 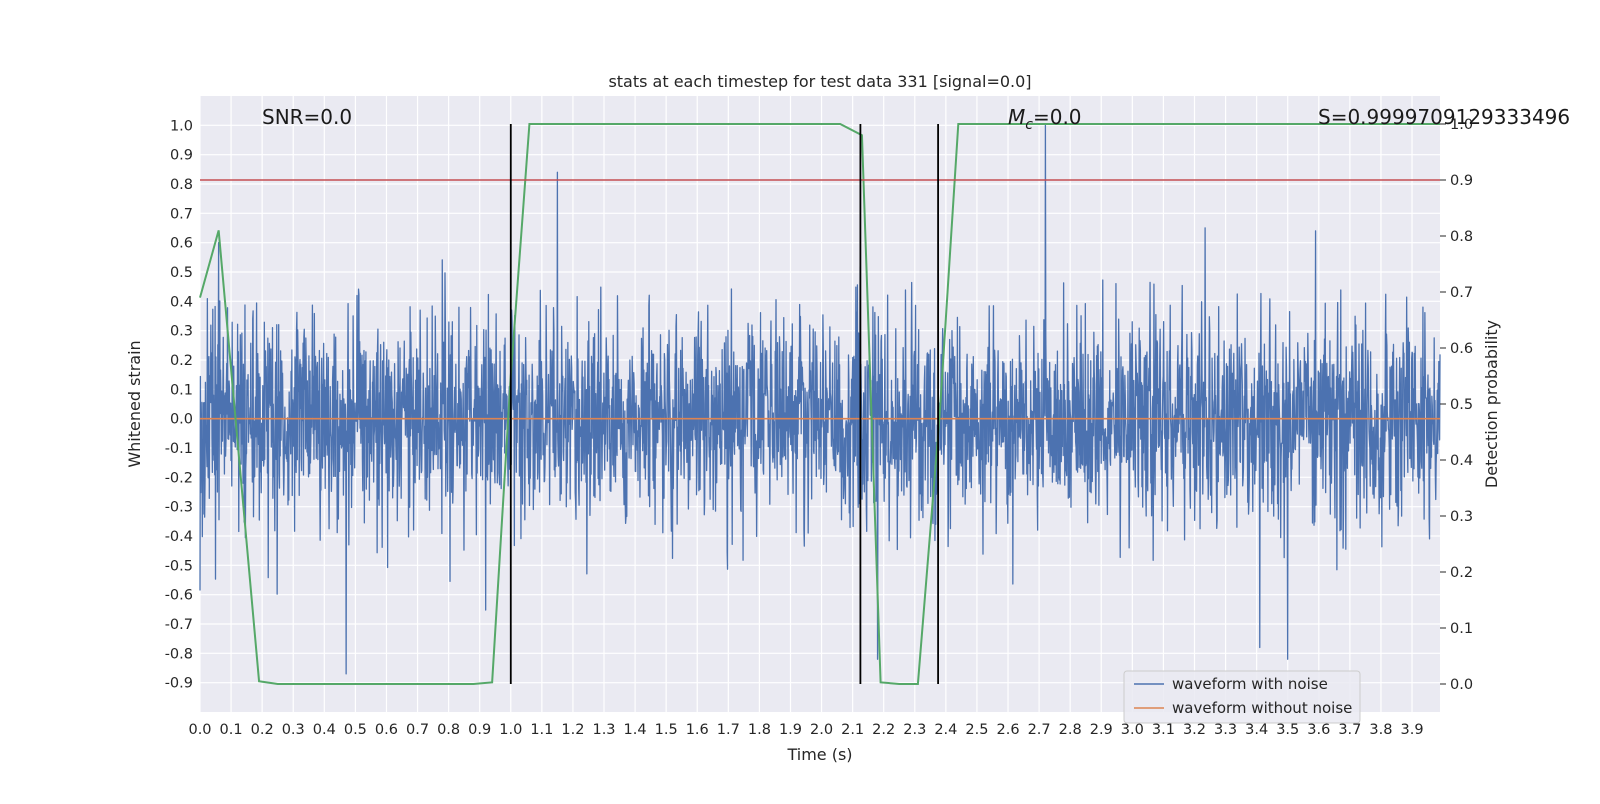 I want to click on legend-box, so click(x=1242, y=697).